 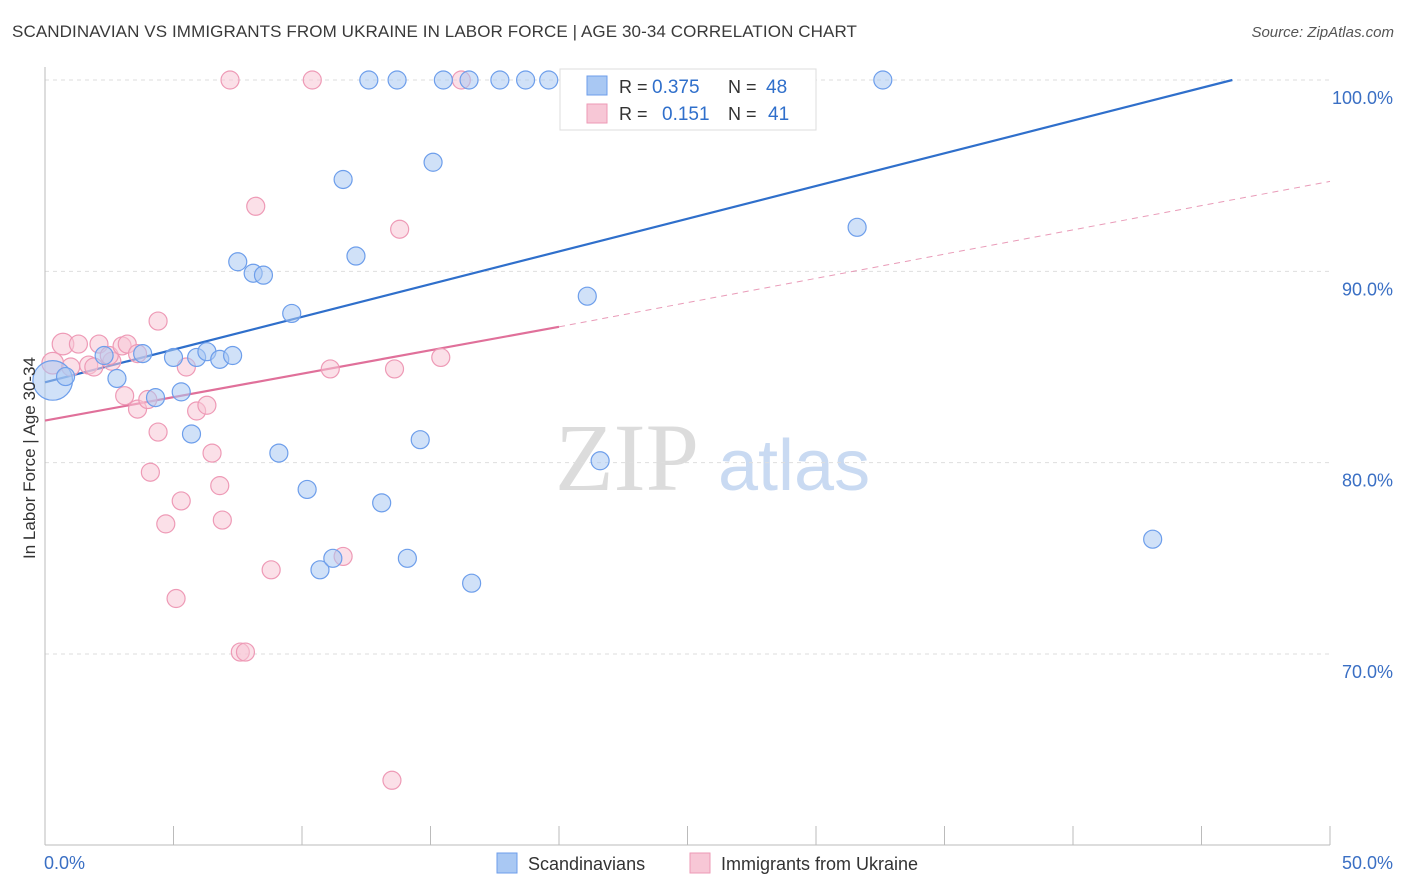 What do you see at coordinates (597, 85) in the screenshot?
I see `legend-swatch-blue` at bounding box center [597, 85].